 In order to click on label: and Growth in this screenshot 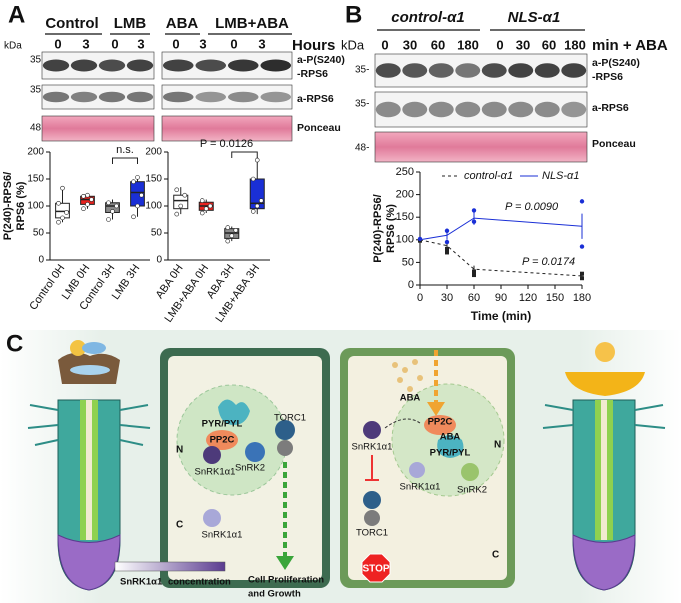, I will do `click(274, 594)`.